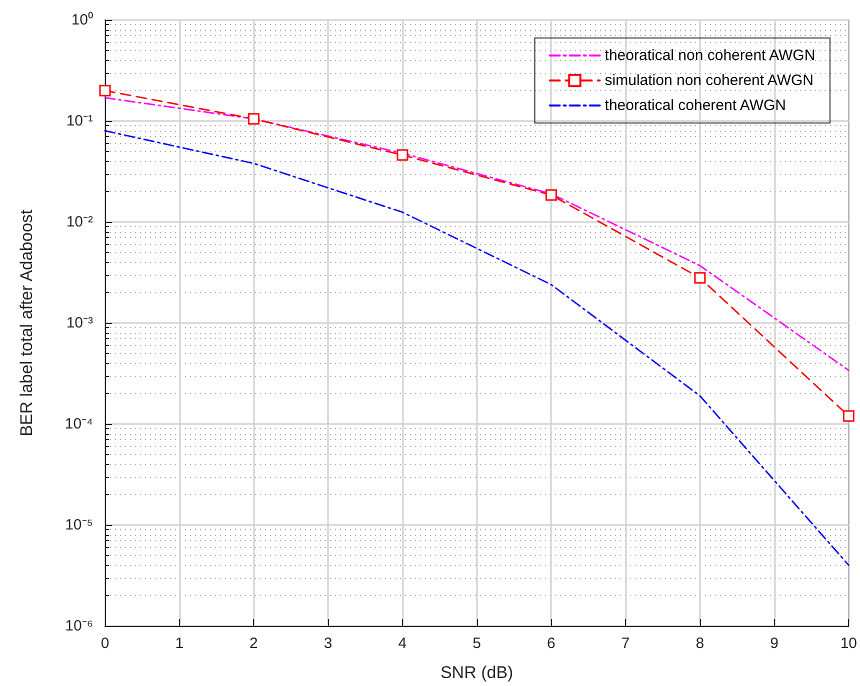 The image size is (860, 686). What do you see at coordinates (26, 322) in the screenshot?
I see `y-axis-title: BER label total after Adaboost` at bounding box center [26, 322].